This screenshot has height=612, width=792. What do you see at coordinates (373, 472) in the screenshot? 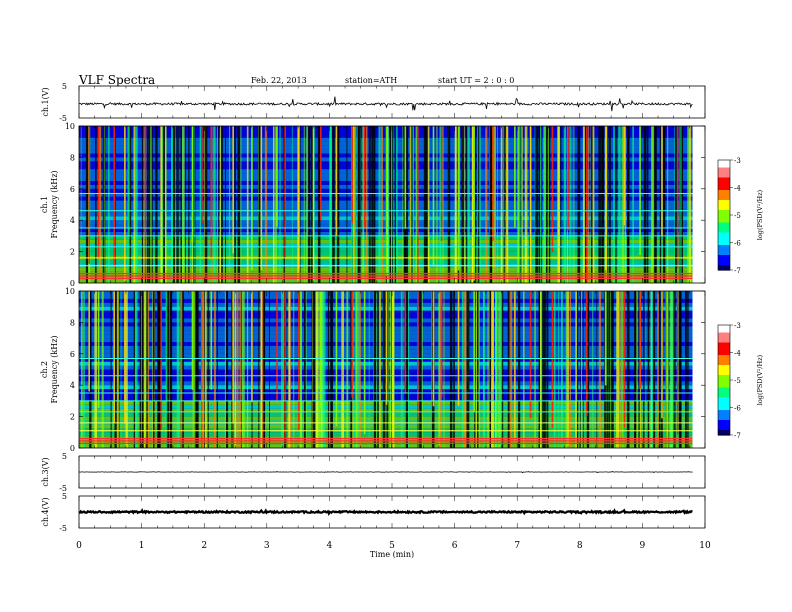
I see `panel-ch3_wave: 5 -5 ch.3(V)` at bounding box center [373, 472].